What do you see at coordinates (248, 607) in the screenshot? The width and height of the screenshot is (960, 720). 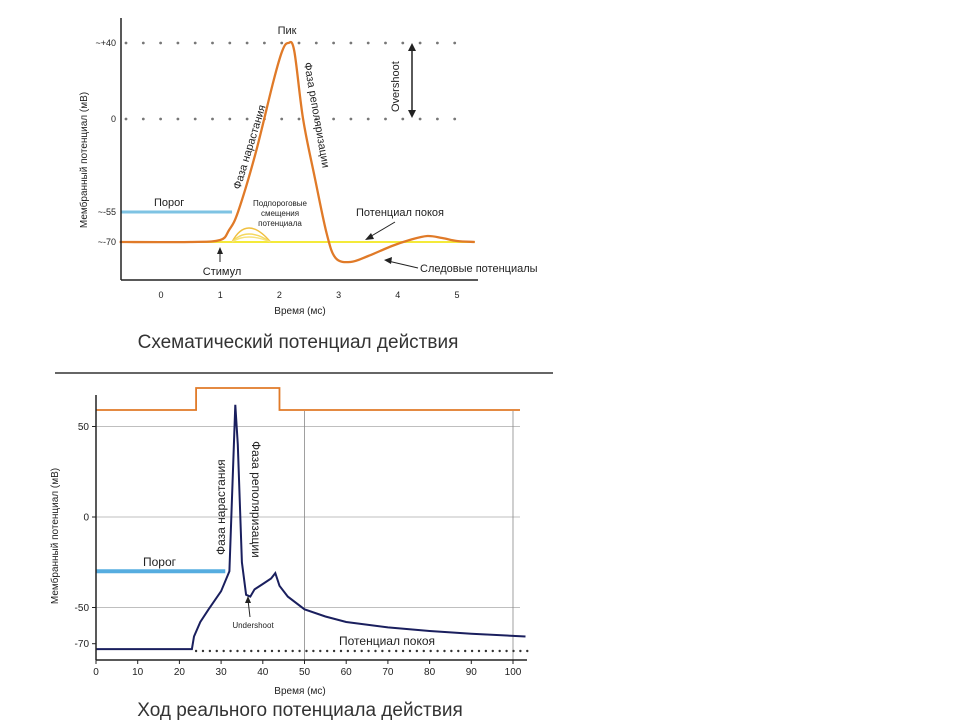 I see `bottom-undershoot-arrow` at bounding box center [248, 607].